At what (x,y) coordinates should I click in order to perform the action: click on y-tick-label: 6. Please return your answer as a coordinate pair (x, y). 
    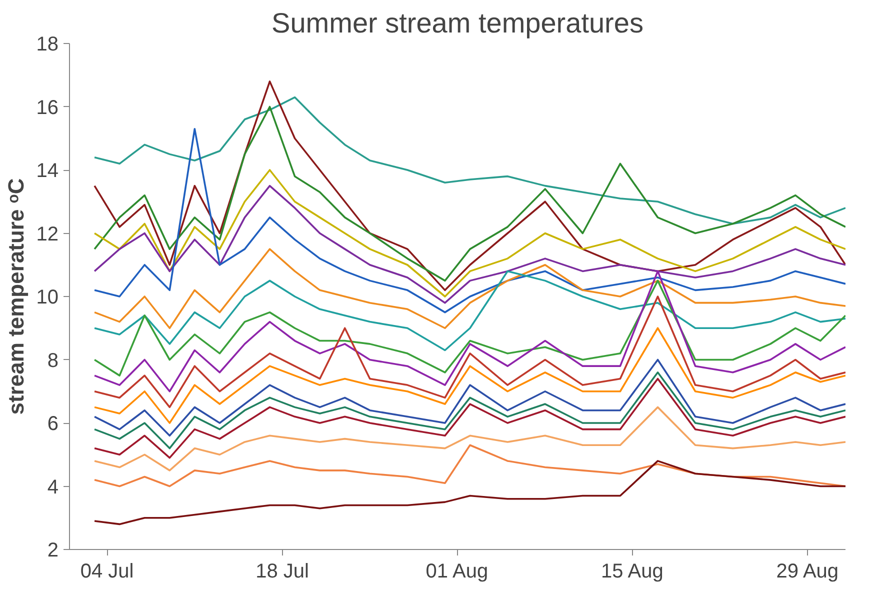
    Looking at the image, I should click on (52, 424).